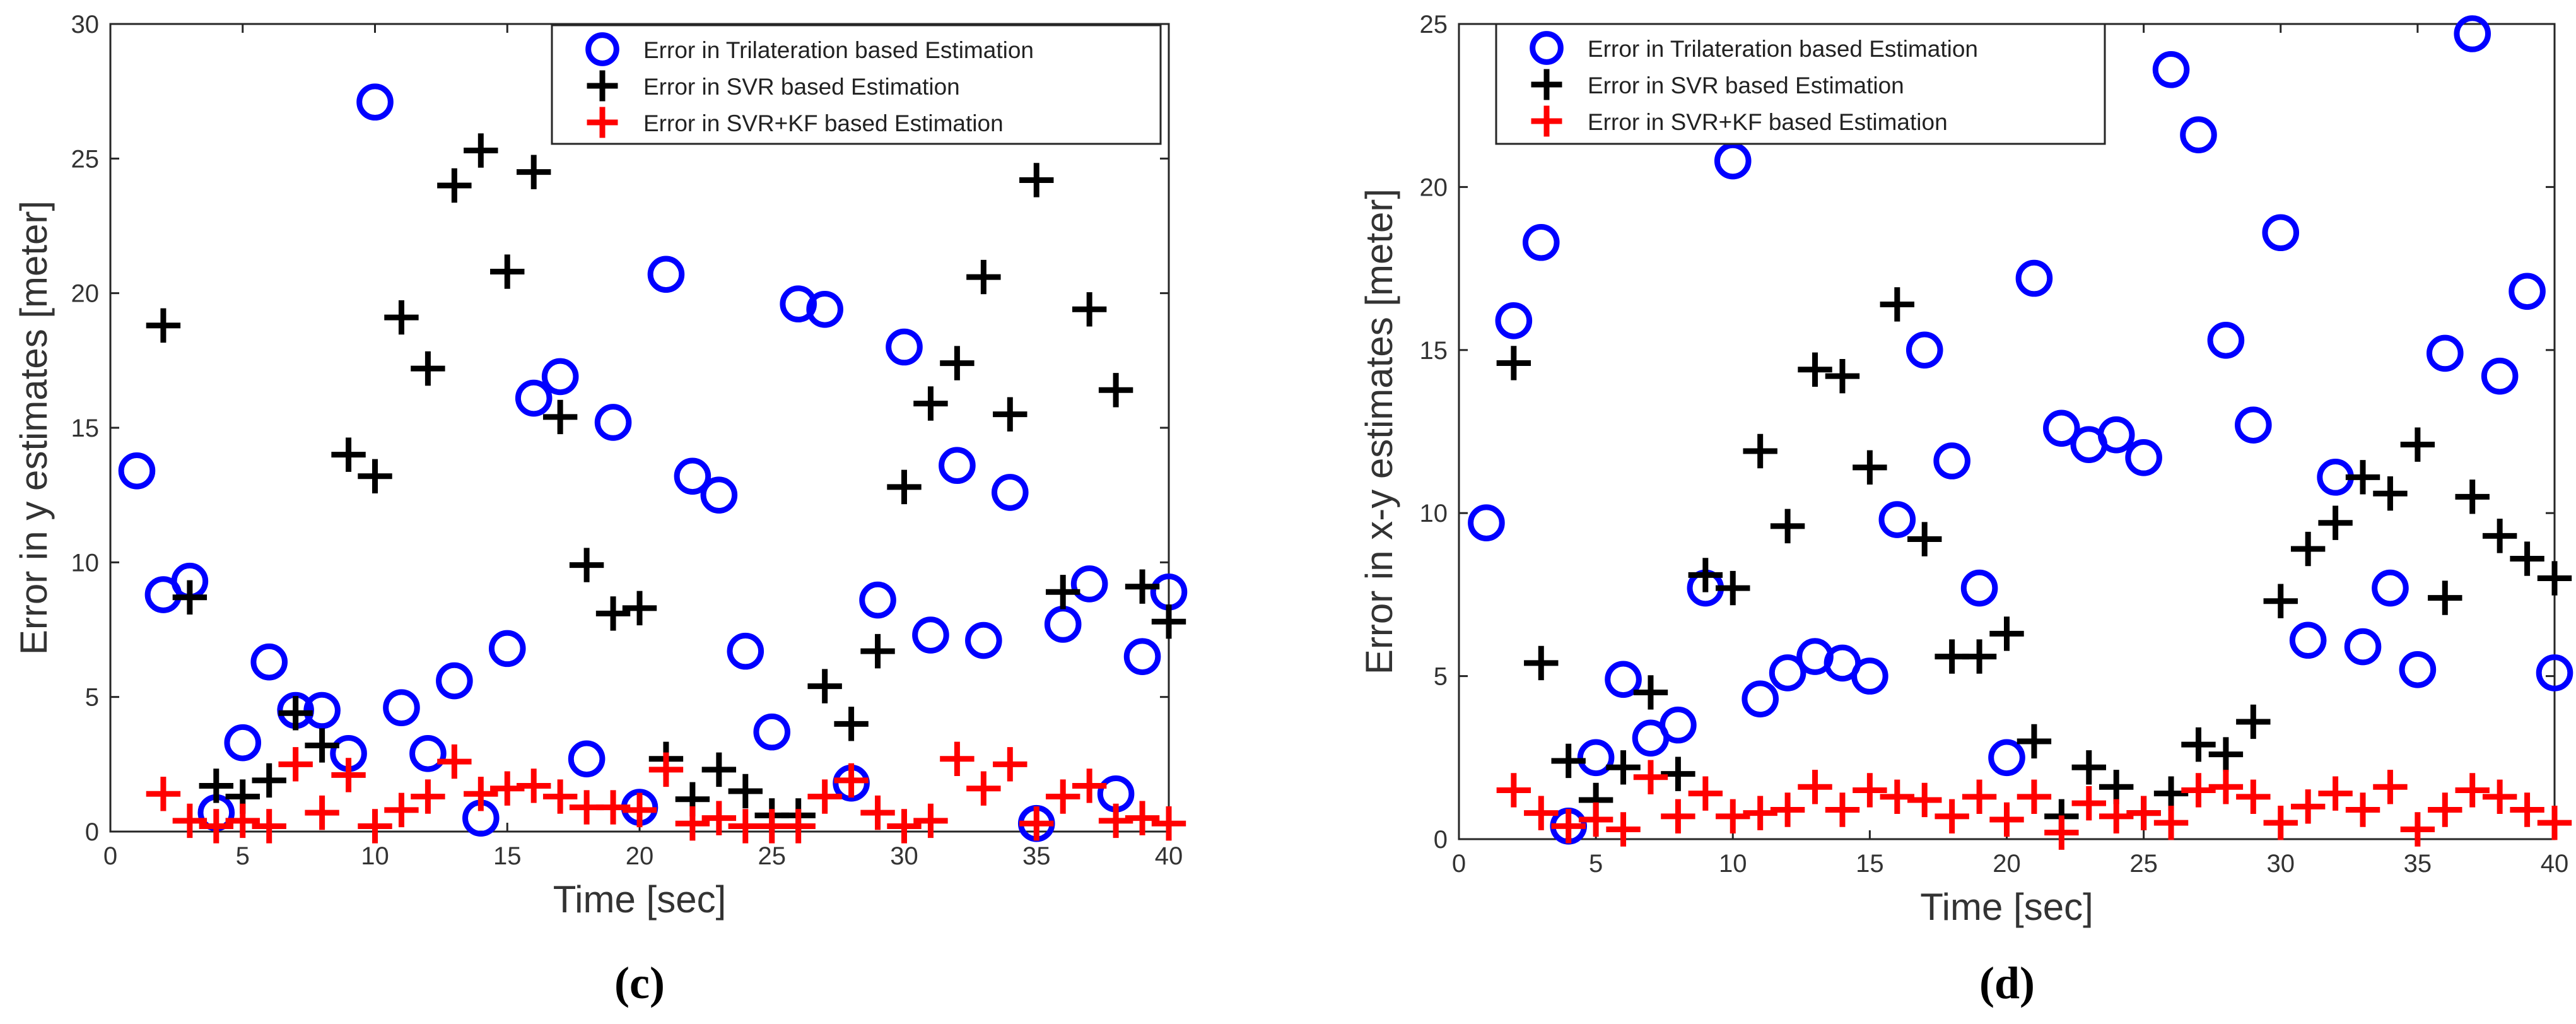  What do you see at coordinates (2007, 864) in the screenshot?
I see `x-tick-label: 20` at bounding box center [2007, 864].